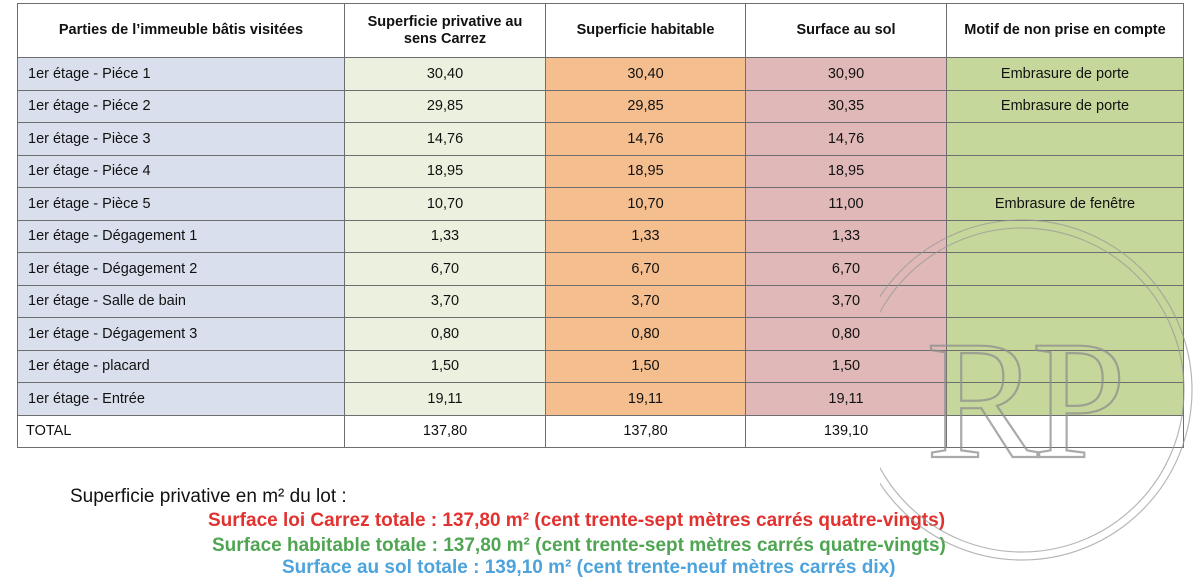 The width and height of the screenshot is (1200, 583). Describe the element at coordinates (445, 301) in the screenshot. I see `cell-carrez: 3,70` at that location.